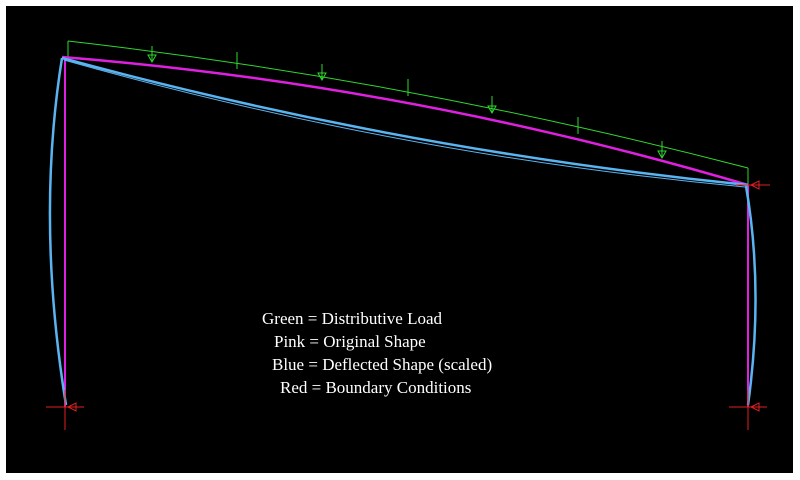  I want to click on left-column-deflected, so click(58, 231).